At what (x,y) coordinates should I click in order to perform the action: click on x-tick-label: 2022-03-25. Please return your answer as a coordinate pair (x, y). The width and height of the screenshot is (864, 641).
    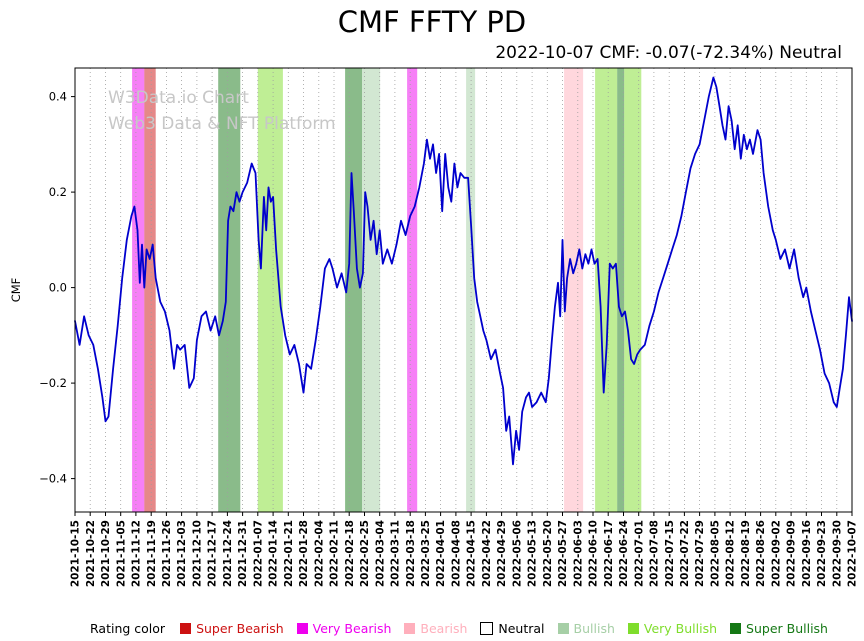
    Looking at the image, I should click on (426, 553).